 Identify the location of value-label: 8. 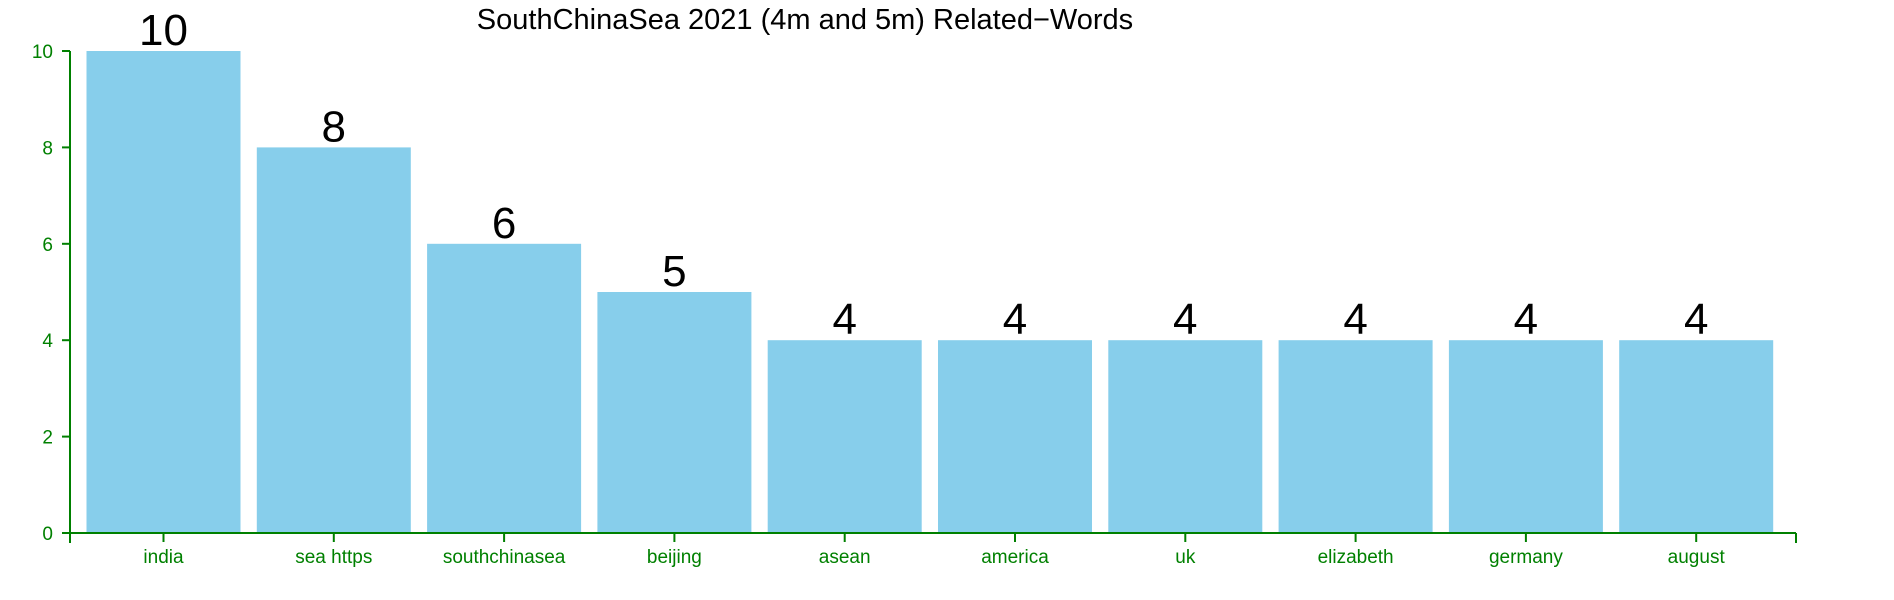
(334, 126).